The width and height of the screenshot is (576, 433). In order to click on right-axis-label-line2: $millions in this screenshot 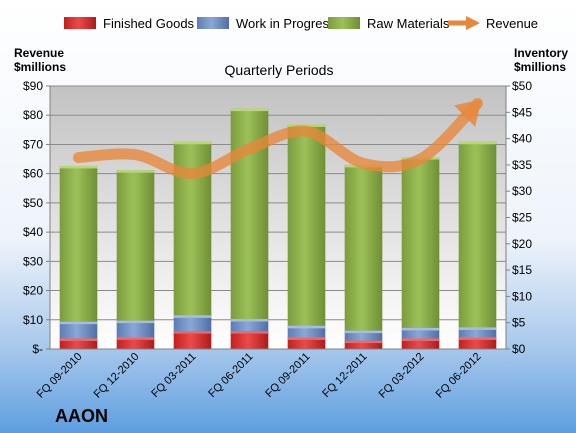, I will do `click(540, 67)`.